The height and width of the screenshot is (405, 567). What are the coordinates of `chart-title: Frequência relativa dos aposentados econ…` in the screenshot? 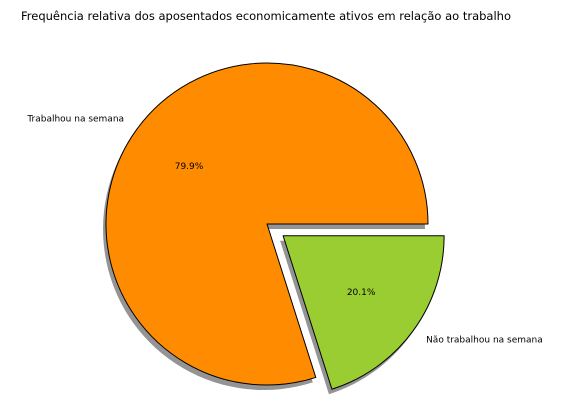 It's located at (266, 16).